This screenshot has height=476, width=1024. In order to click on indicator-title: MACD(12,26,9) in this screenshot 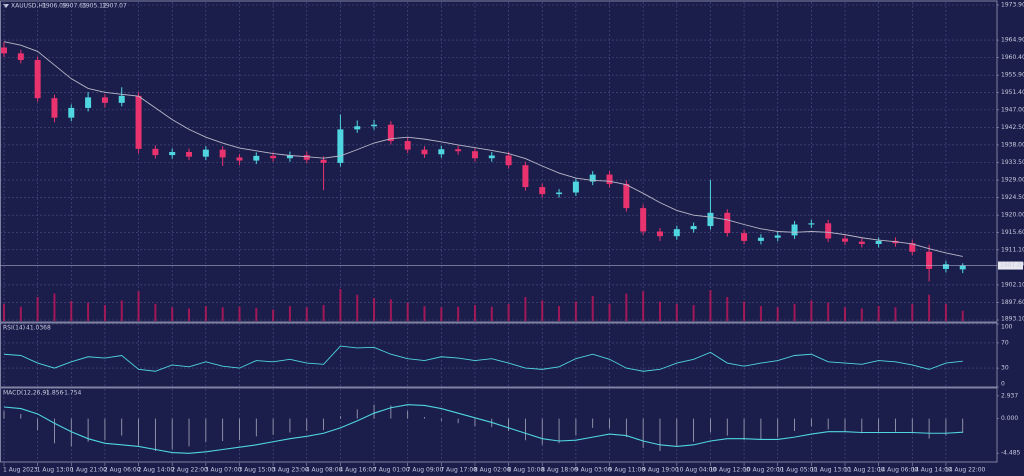, I will do `click(26, 393)`.